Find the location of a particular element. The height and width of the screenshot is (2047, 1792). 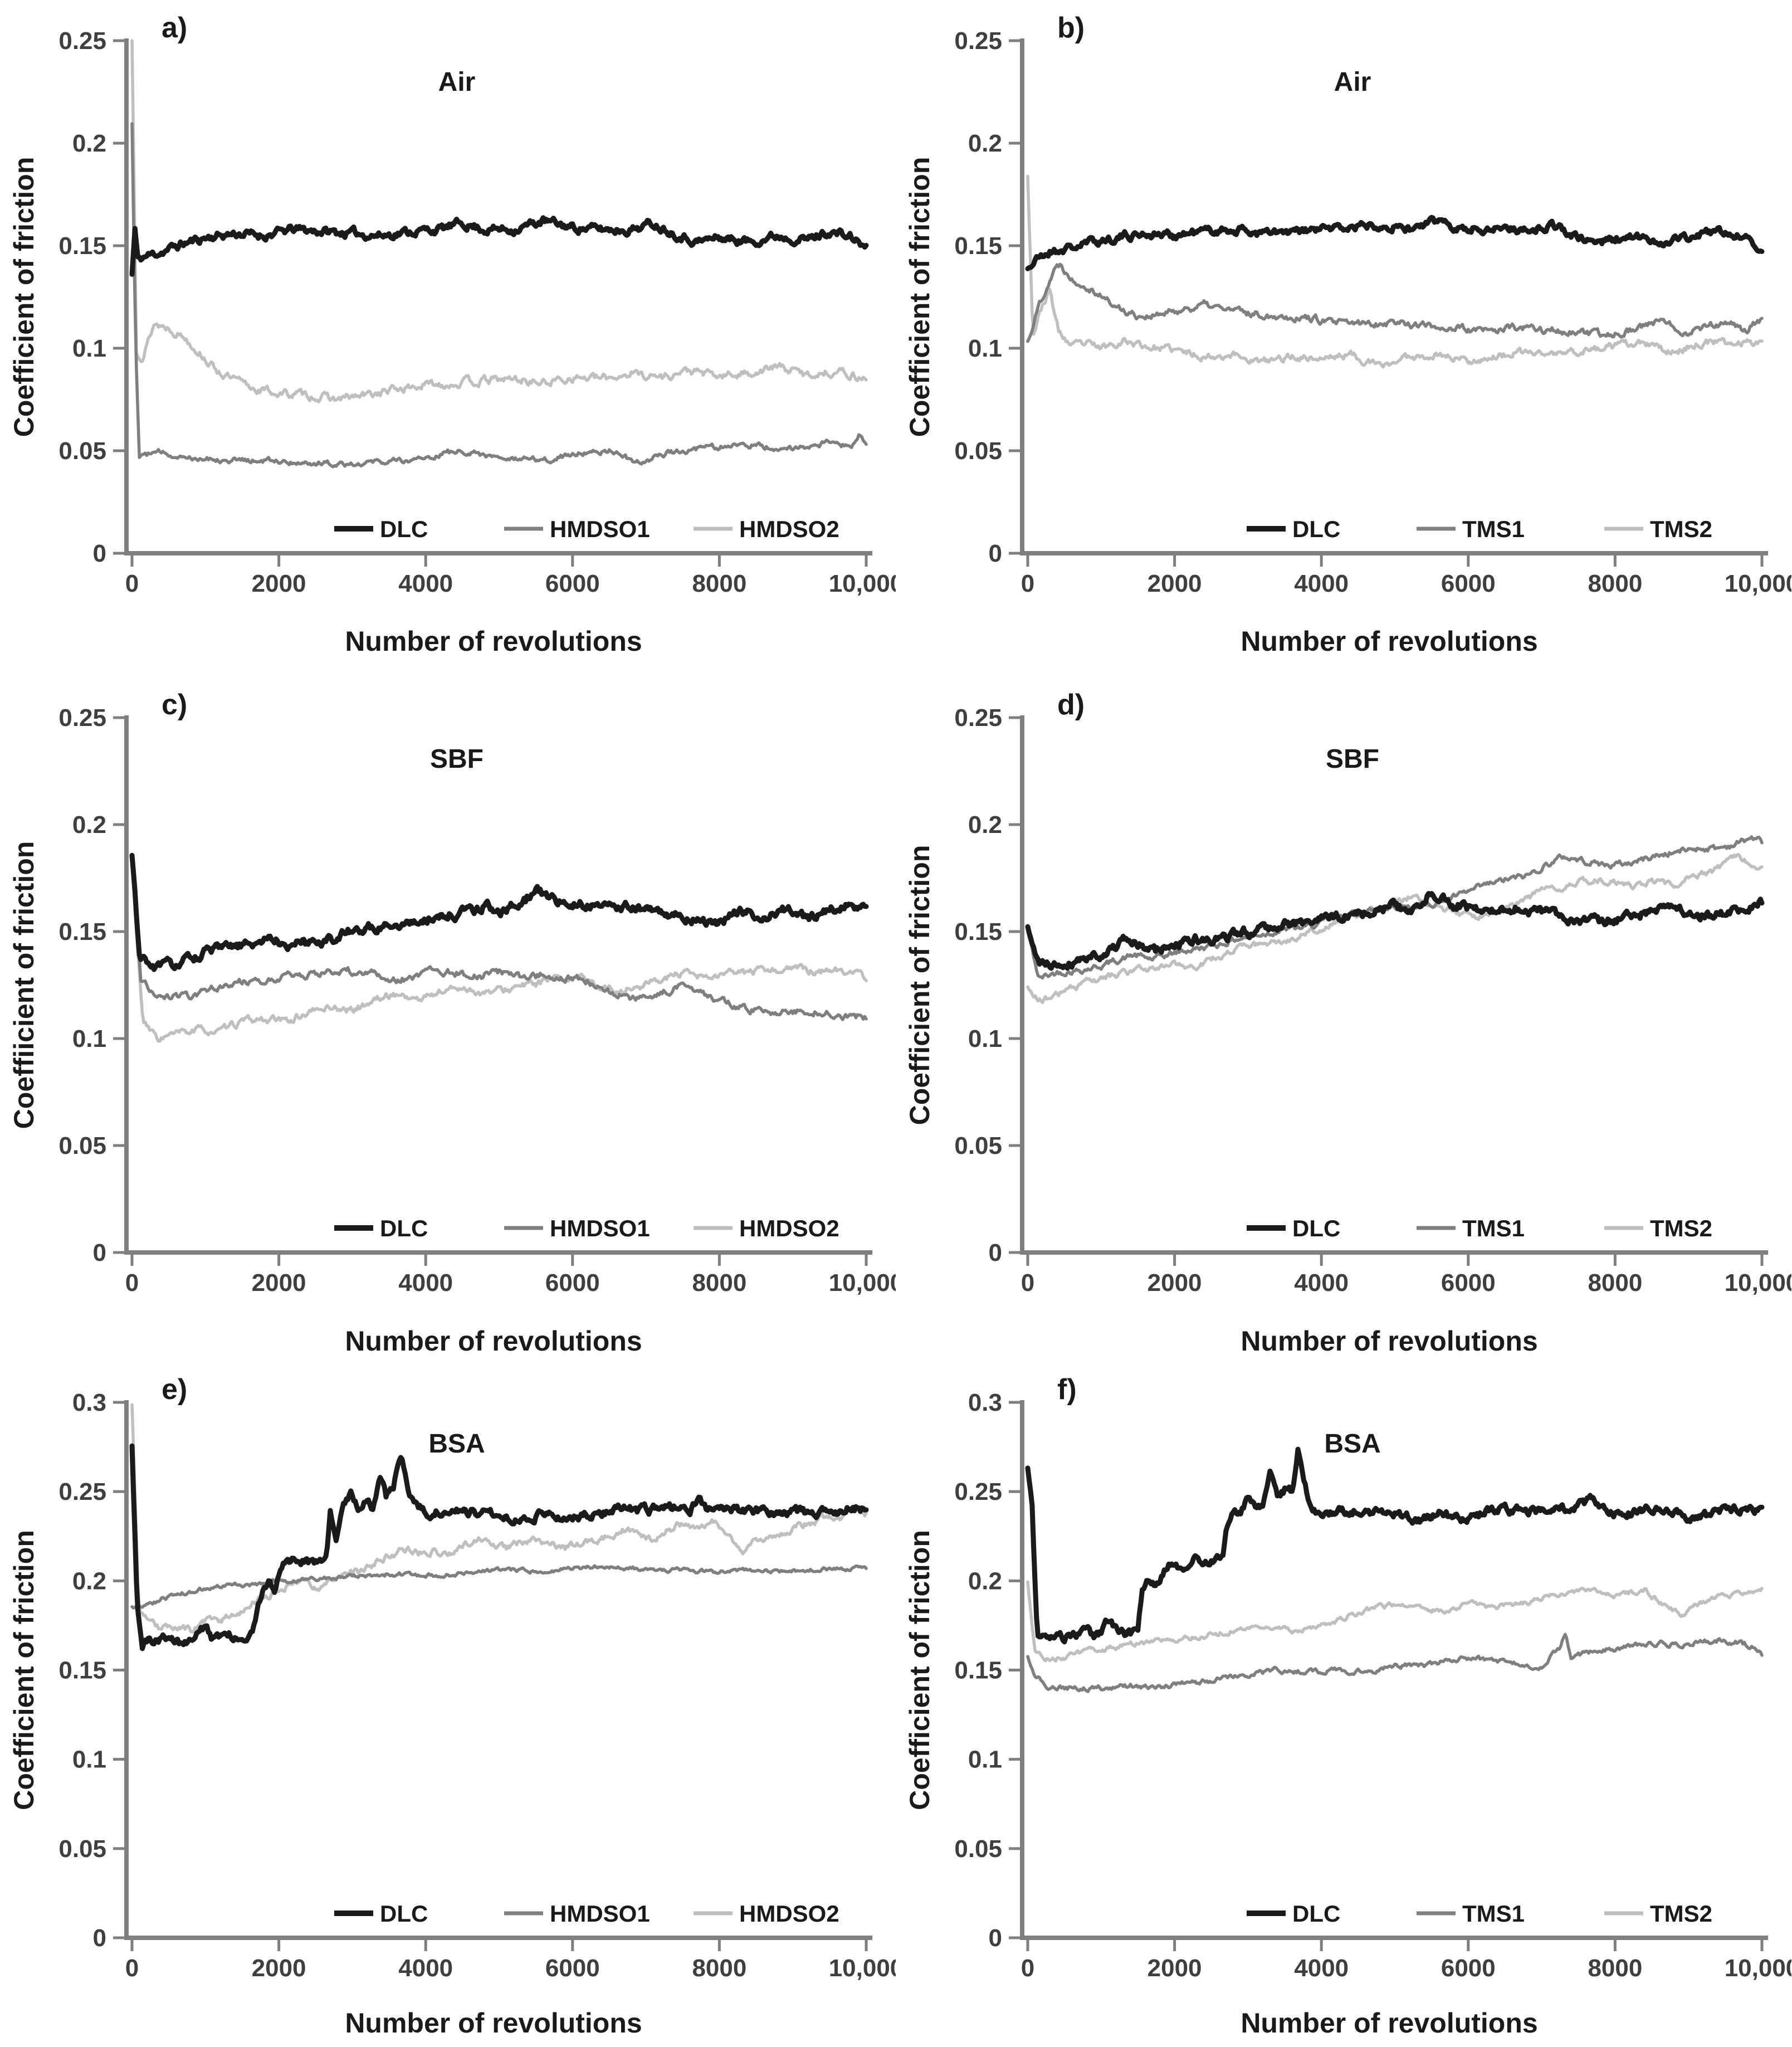

legend-item-HMDSO1: HMDSO1 is located at coordinates (577, 529).